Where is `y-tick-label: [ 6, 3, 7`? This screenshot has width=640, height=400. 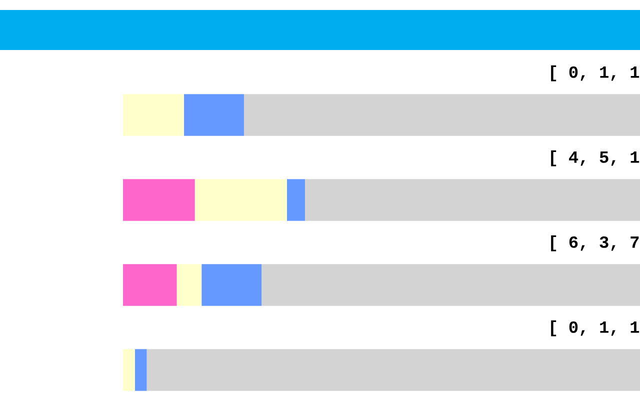
y-tick-label: [ 6, 3, 7 is located at coordinates (595, 243).